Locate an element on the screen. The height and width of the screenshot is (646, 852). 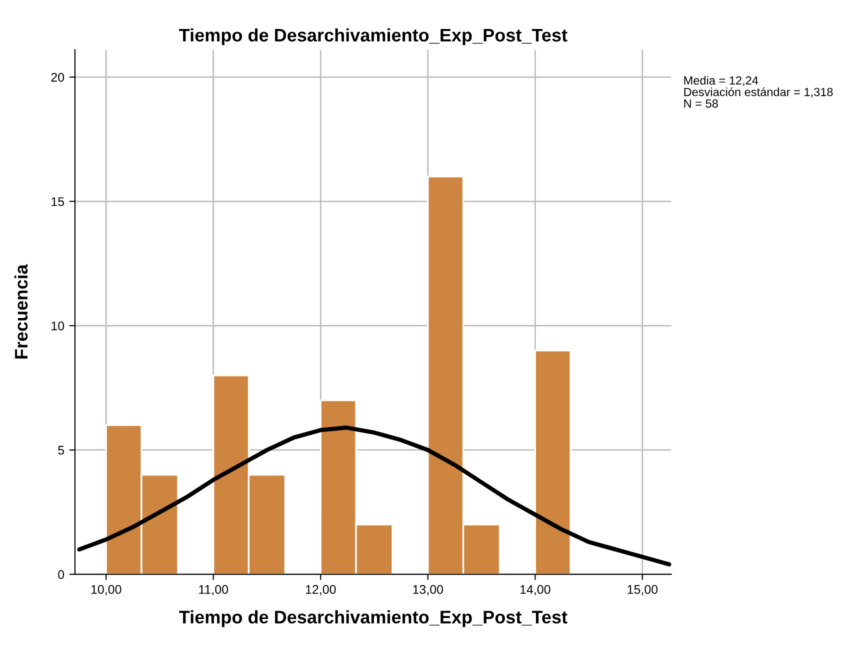
chart-title: Tiempo de Desarchivamiento_Exp_Post_Test is located at coordinates (373, 37).